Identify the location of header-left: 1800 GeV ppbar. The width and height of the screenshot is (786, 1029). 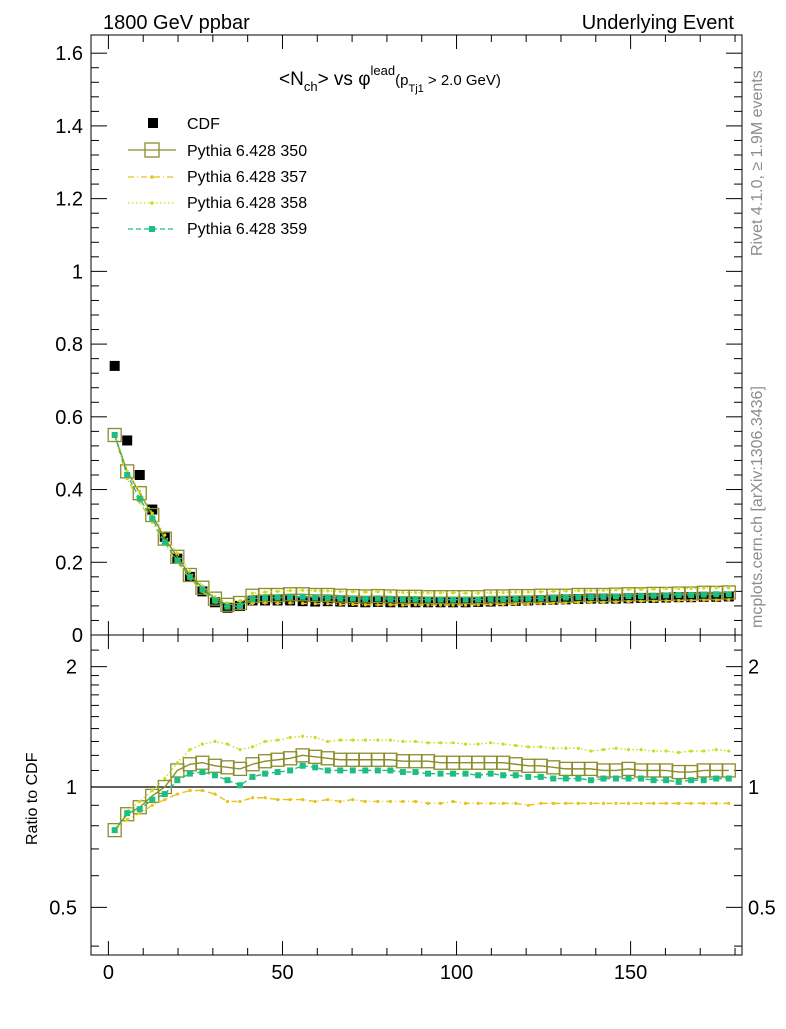
(176, 23).